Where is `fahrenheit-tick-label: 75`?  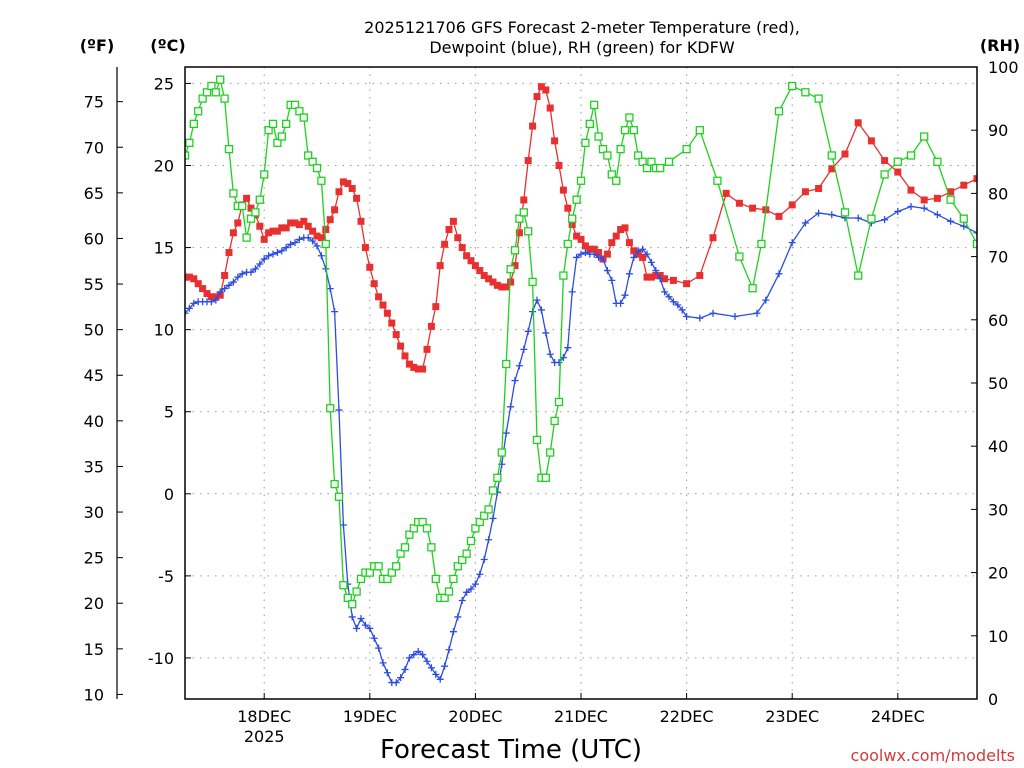
fahrenheit-tick-label: 75 is located at coordinates (94, 102).